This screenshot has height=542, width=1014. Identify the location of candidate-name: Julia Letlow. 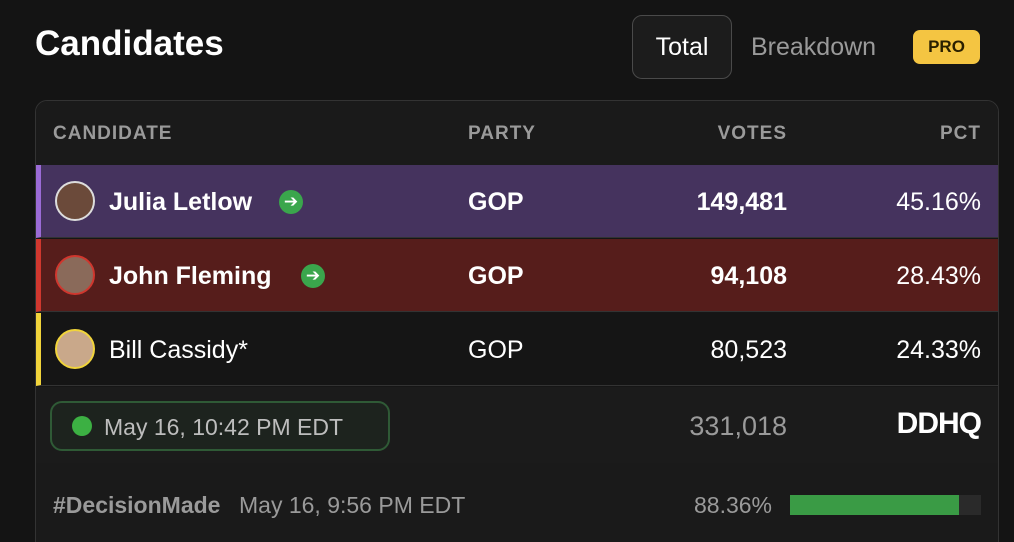
(181, 202).